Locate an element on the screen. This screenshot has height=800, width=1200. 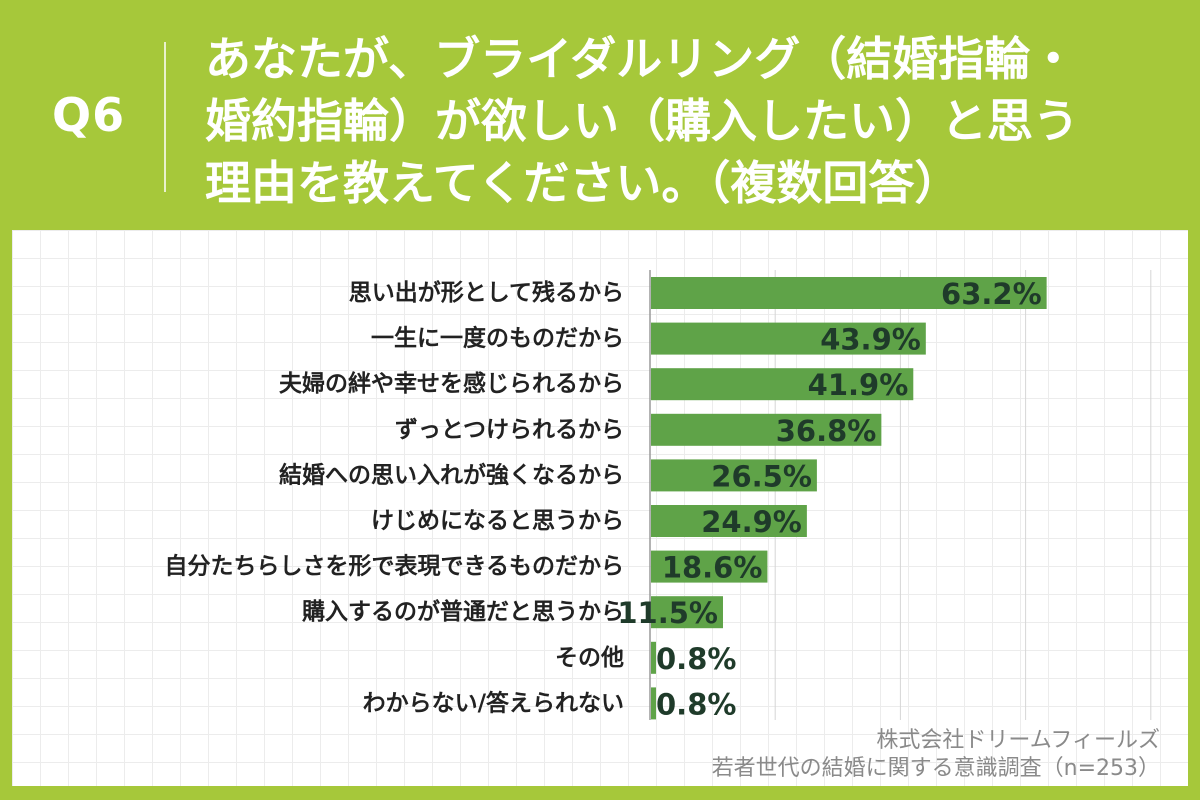
category-label: 夫婦の絆や幸せを感じられるから is located at coordinates (451, 383).